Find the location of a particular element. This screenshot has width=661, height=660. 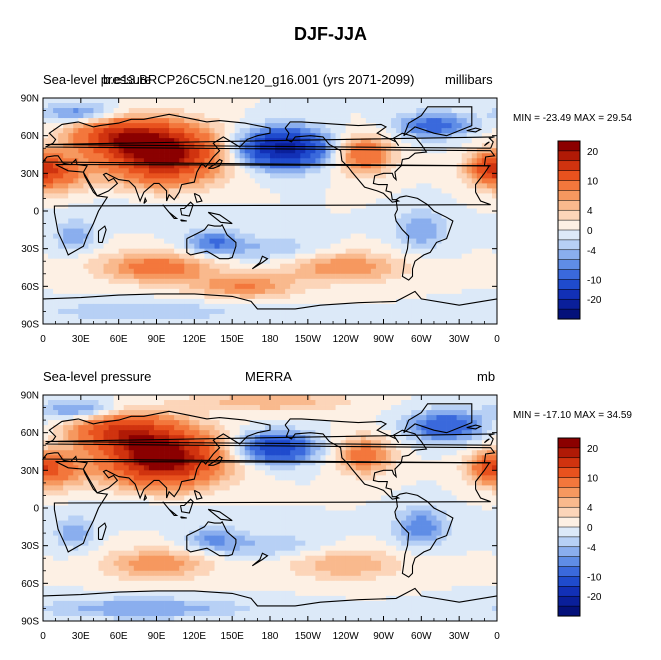

y-tick-label: 30S is located at coordinates (30, 249).